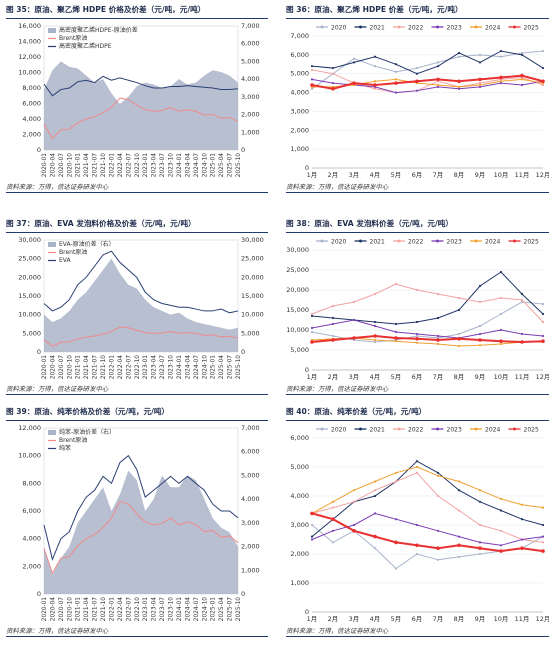  What do you see at coordinates (297, 270) in the screenshot?
I see `y-tick: 25,000` at bounding box center [297, 270].